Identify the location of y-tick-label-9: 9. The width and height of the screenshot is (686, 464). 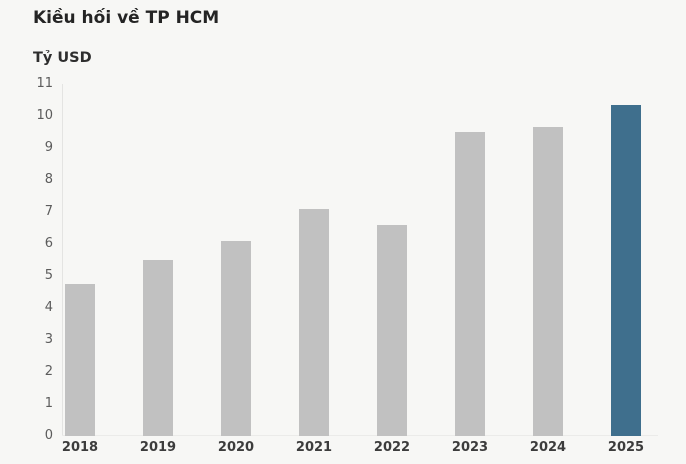
(48, 147).